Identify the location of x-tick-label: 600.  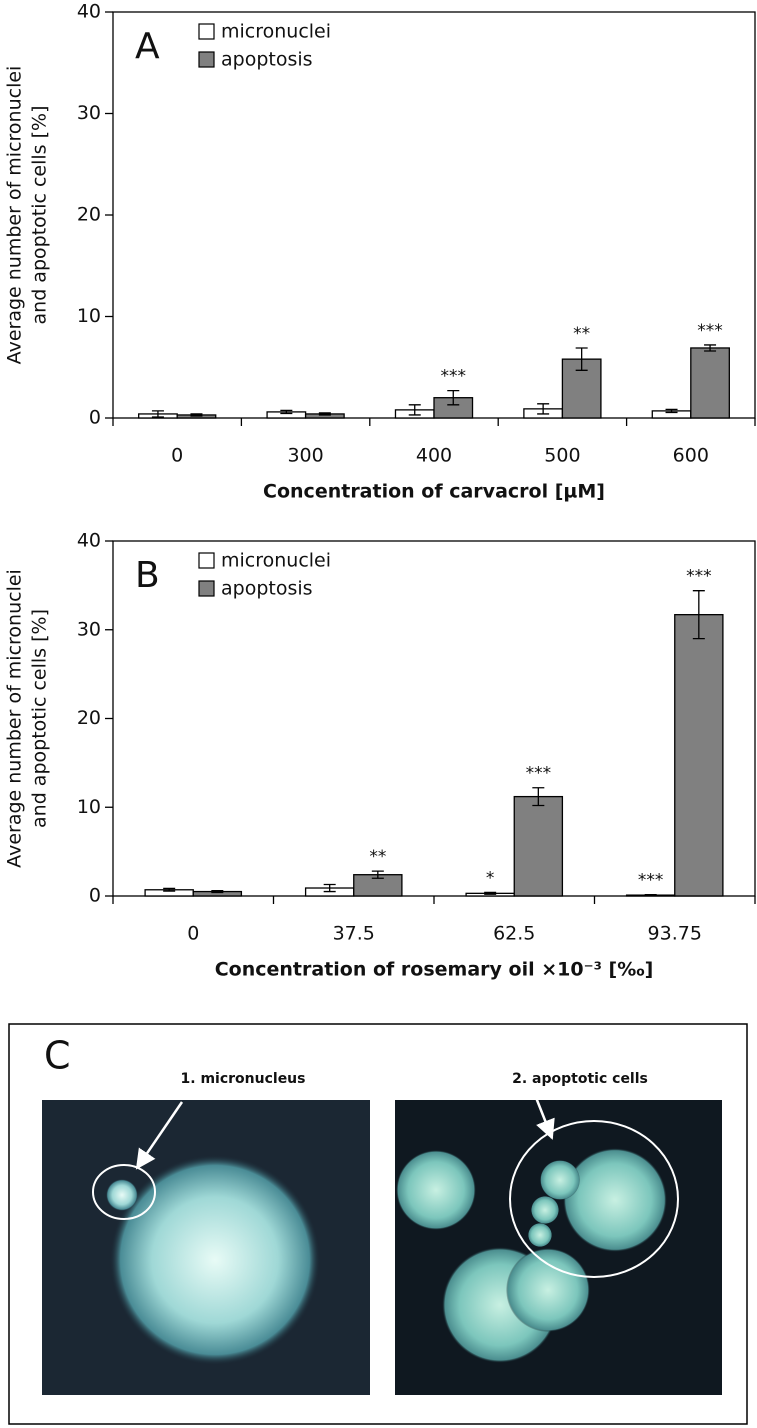
(691, 456).